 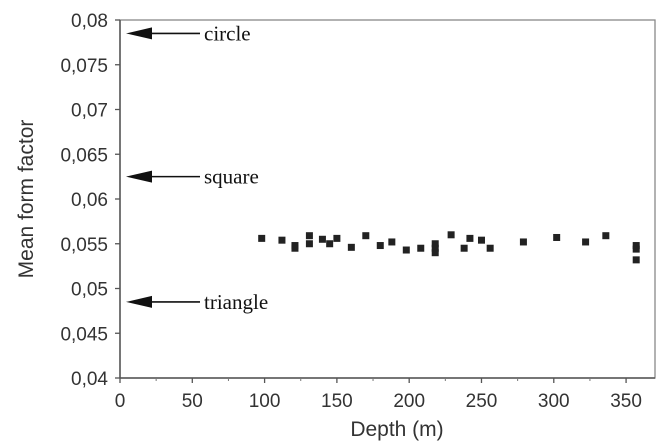 I want to click on annotation-label: triangle, so click(x=236, y=302).